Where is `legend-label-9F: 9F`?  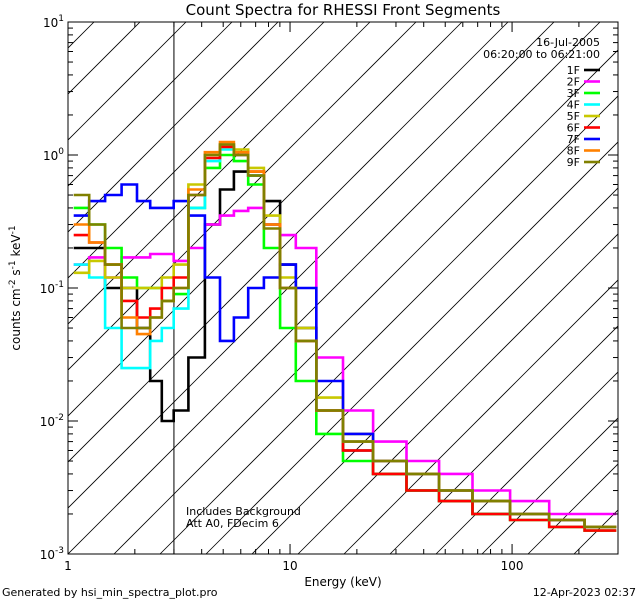
legend-label-9F: 9F is located at coordinates (573, 162).